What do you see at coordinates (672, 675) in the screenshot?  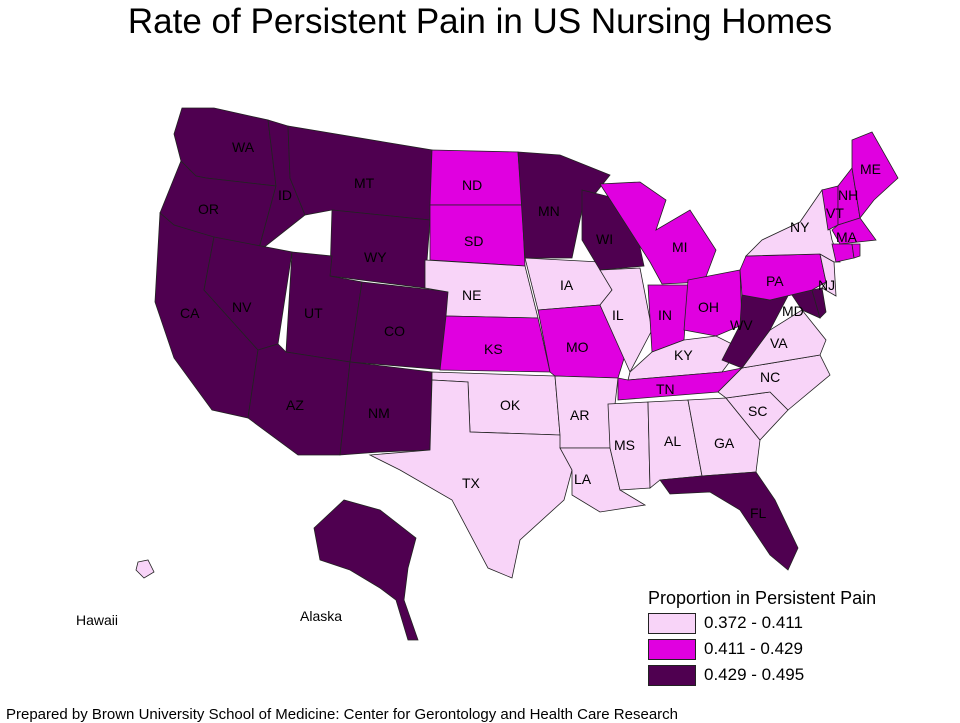 I see `legend-swatch-high` at bounding box center [672, 675].